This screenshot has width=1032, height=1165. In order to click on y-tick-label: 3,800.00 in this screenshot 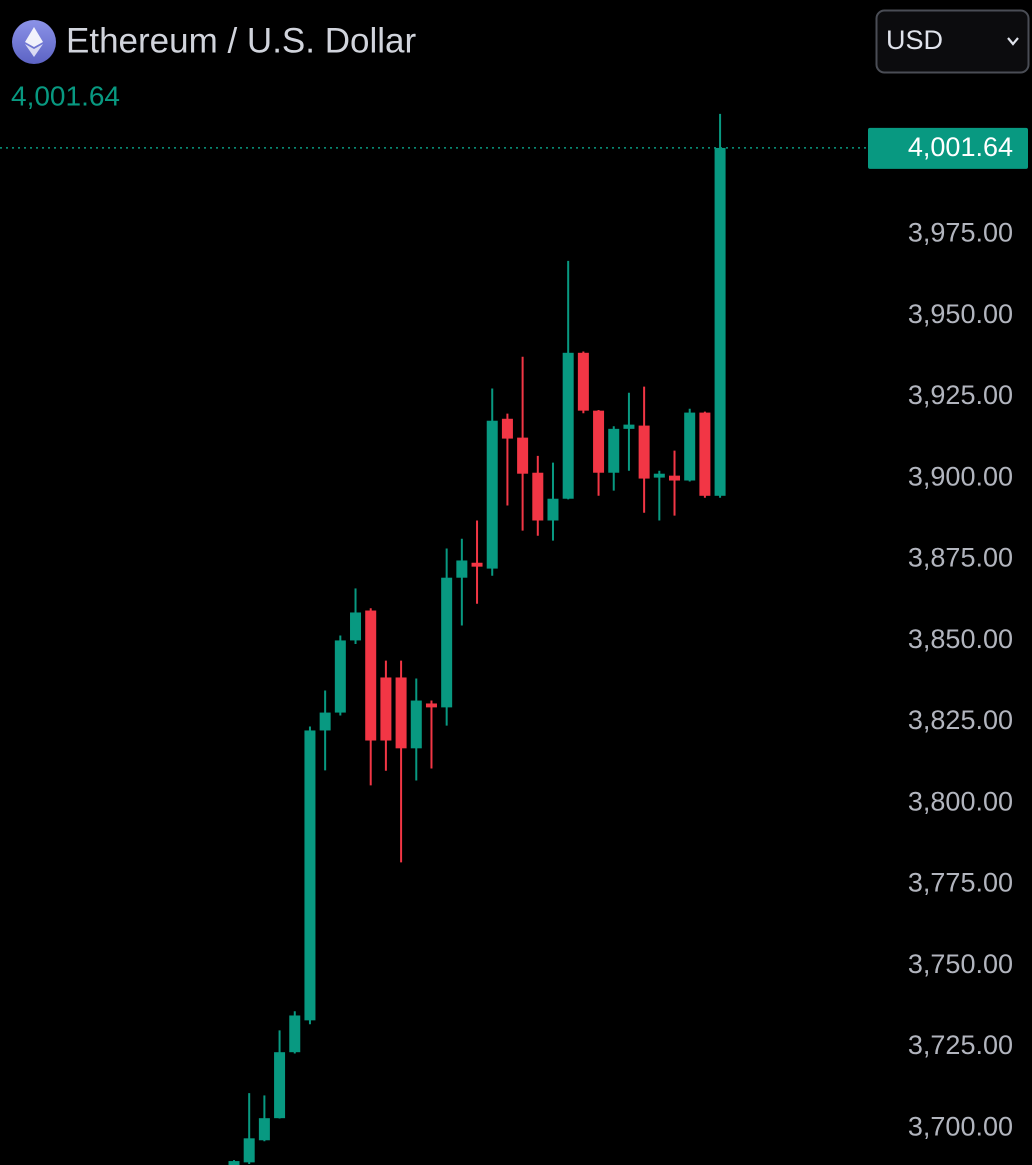, I will do `click(960, 801)`.